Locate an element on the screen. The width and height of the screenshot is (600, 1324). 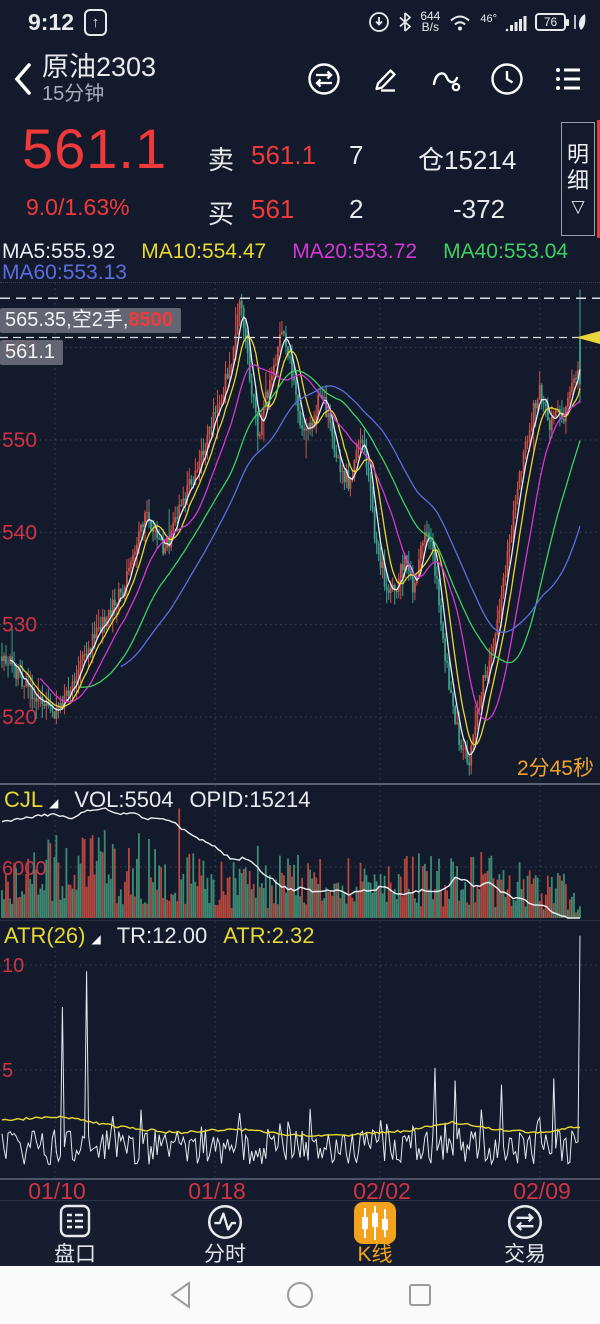
trade-icon is located at coordinates (525, 1221).